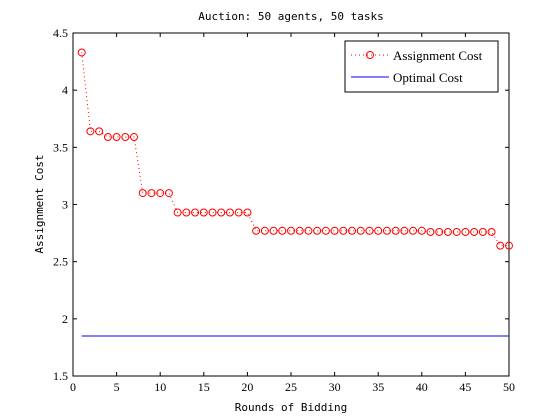  I want to click on legend-label-assignment-cost: Assignment Cost, so click(438, 55).